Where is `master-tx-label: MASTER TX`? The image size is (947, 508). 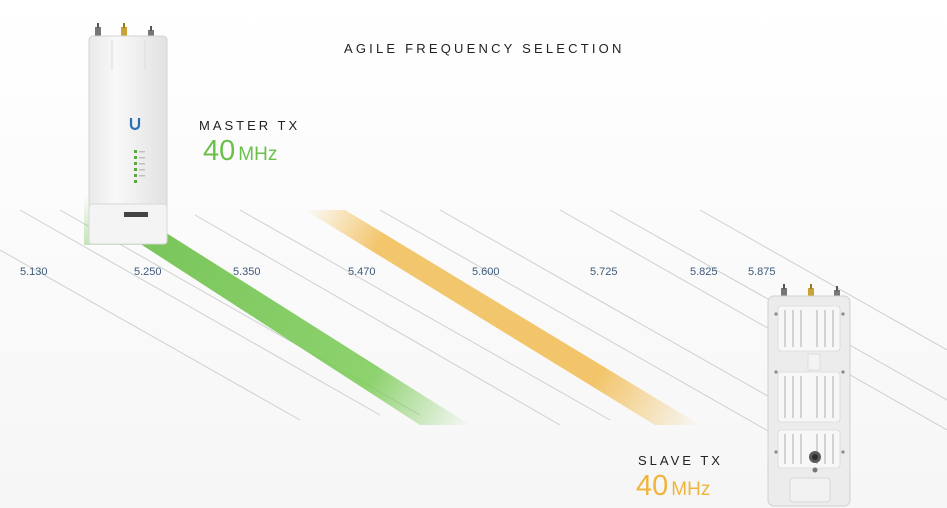
master-tx-label: MASTER TX is located at coordinates (250, 125).